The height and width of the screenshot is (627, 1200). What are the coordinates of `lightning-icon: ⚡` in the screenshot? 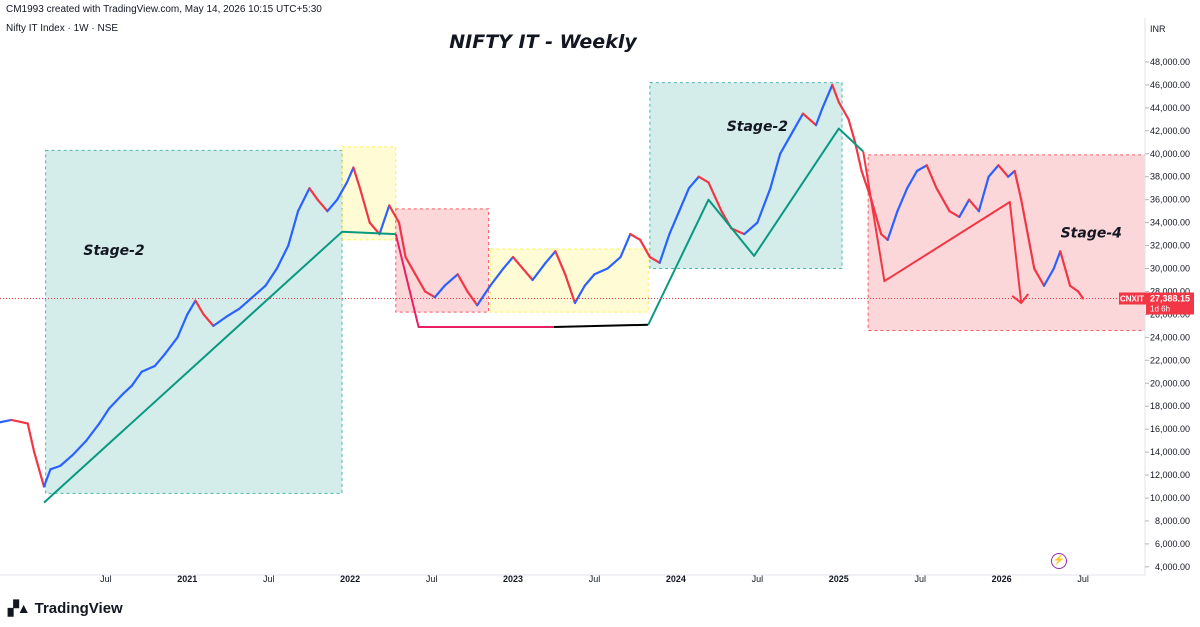 It's located at (1059, 561).